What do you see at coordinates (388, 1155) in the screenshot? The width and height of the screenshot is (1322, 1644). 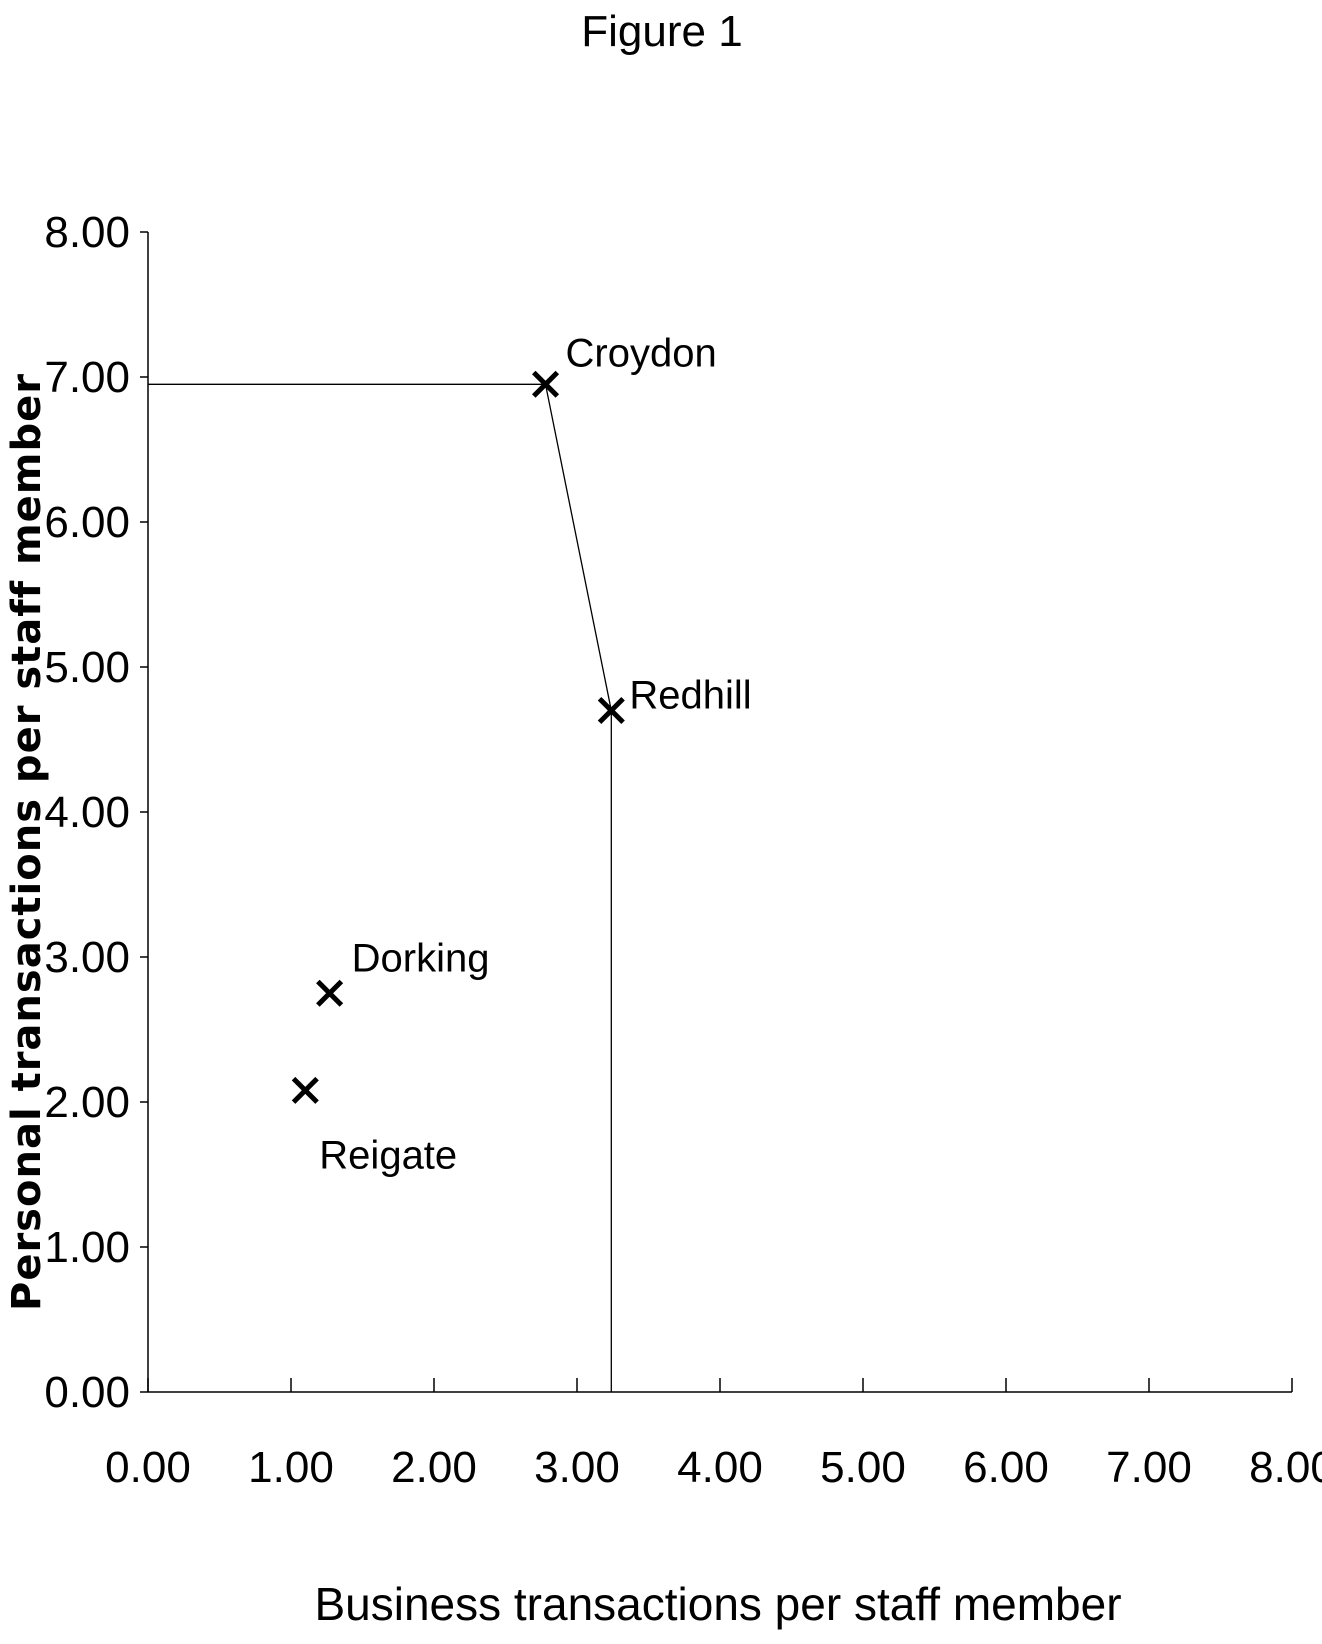 I see `point-label-reigate: Reigate` at bounding box center [388, 1155].